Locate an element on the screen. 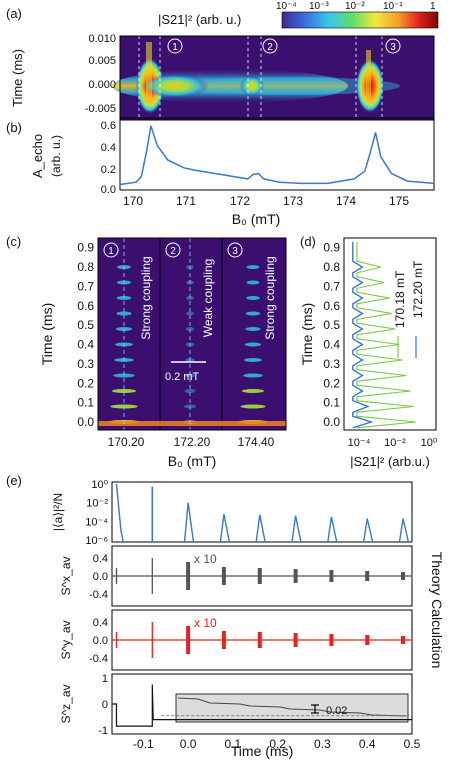  panel-label-b: (b) is located at coordinates (14, 127).